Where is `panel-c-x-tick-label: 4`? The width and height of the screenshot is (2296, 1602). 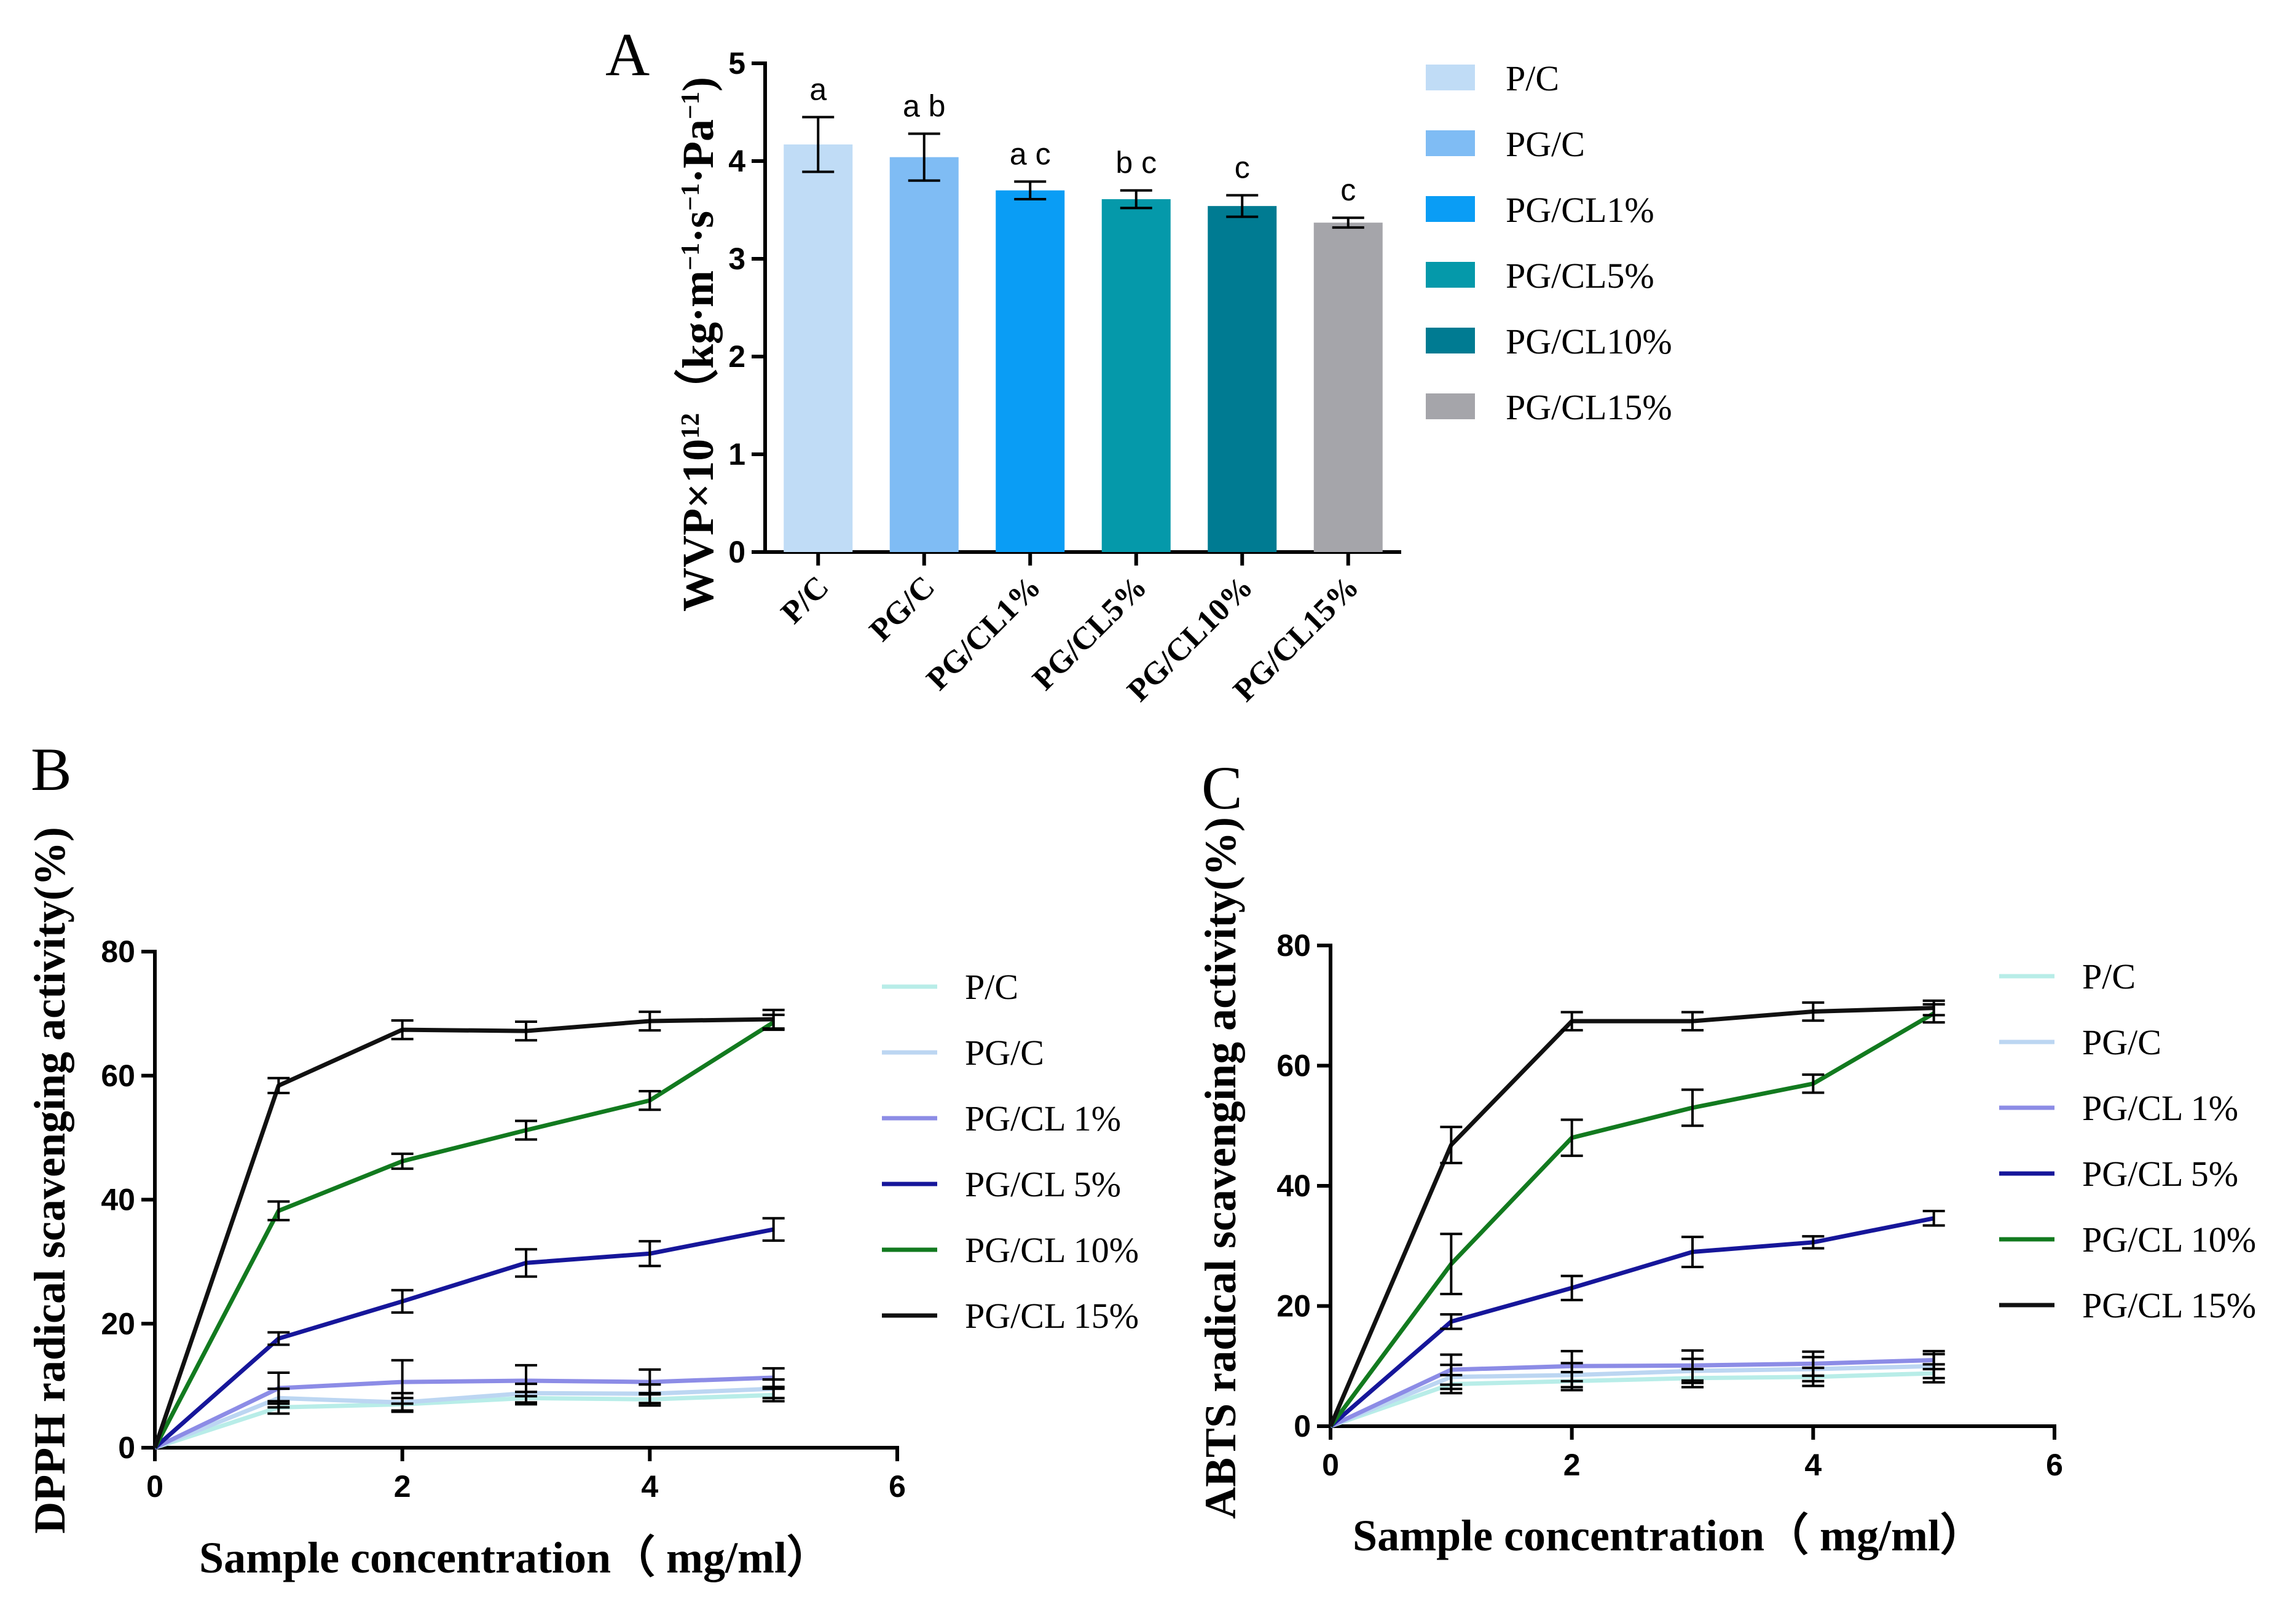 panel-c-x-tick-label: 4 is located at coordinates (1813, 1465).